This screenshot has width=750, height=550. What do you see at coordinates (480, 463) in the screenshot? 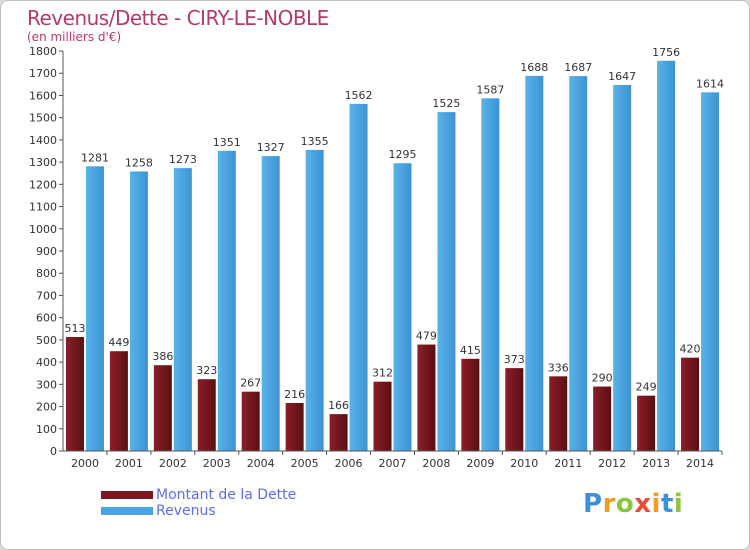
I see `x-tick-label: 2009` at bounding box center [480, 463].